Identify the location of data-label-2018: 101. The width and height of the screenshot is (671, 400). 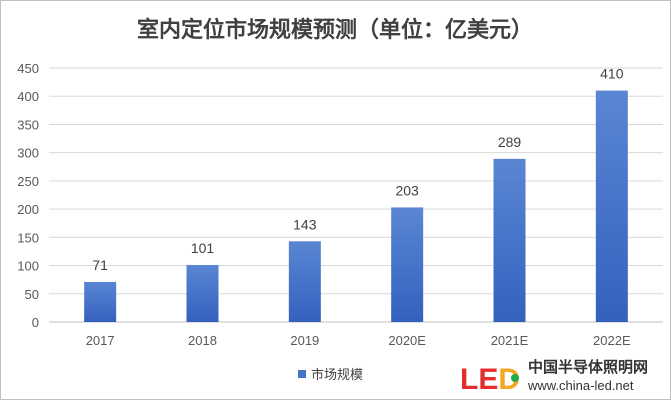
(203, 248).